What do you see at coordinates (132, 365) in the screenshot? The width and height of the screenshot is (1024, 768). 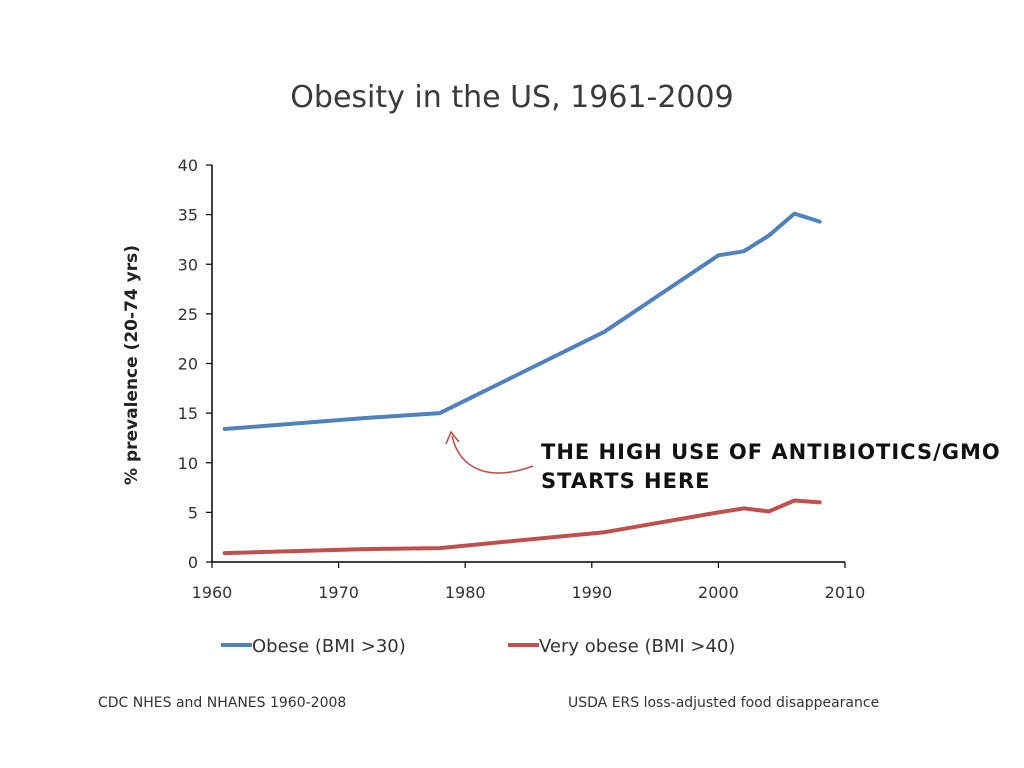 I see `y-axis-label: % prevalence (20-74 yrs)` at bounding box center [132, 365].